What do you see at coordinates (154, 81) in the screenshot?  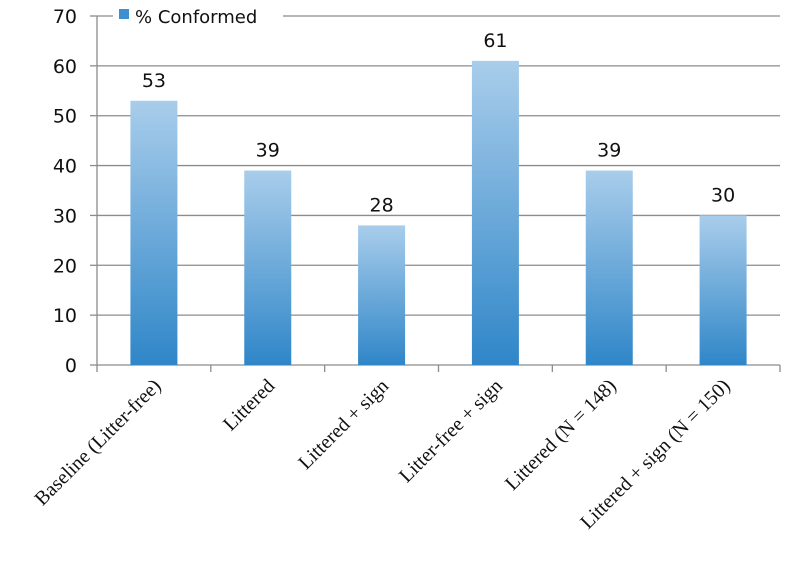 I see `data-label: 53` at bounding box center [154, 81].